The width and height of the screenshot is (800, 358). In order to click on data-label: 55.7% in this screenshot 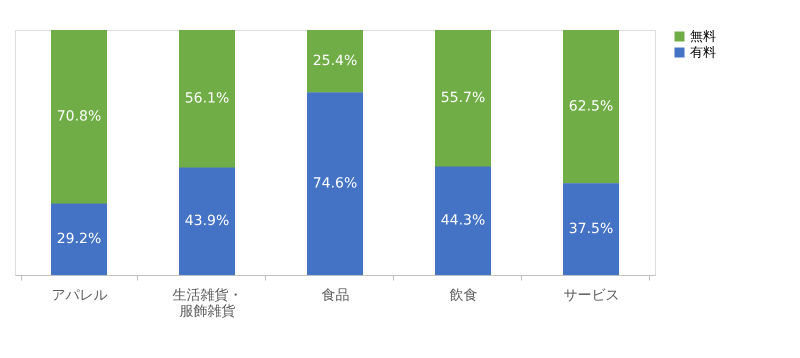, I will do `click(463, 98)`.